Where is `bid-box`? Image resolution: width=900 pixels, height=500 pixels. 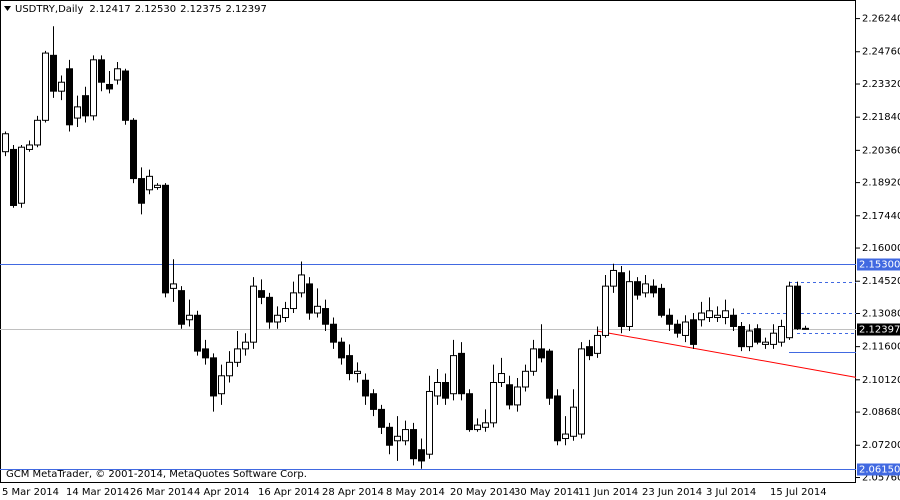 bid-box is located at coordinates (878, 329).